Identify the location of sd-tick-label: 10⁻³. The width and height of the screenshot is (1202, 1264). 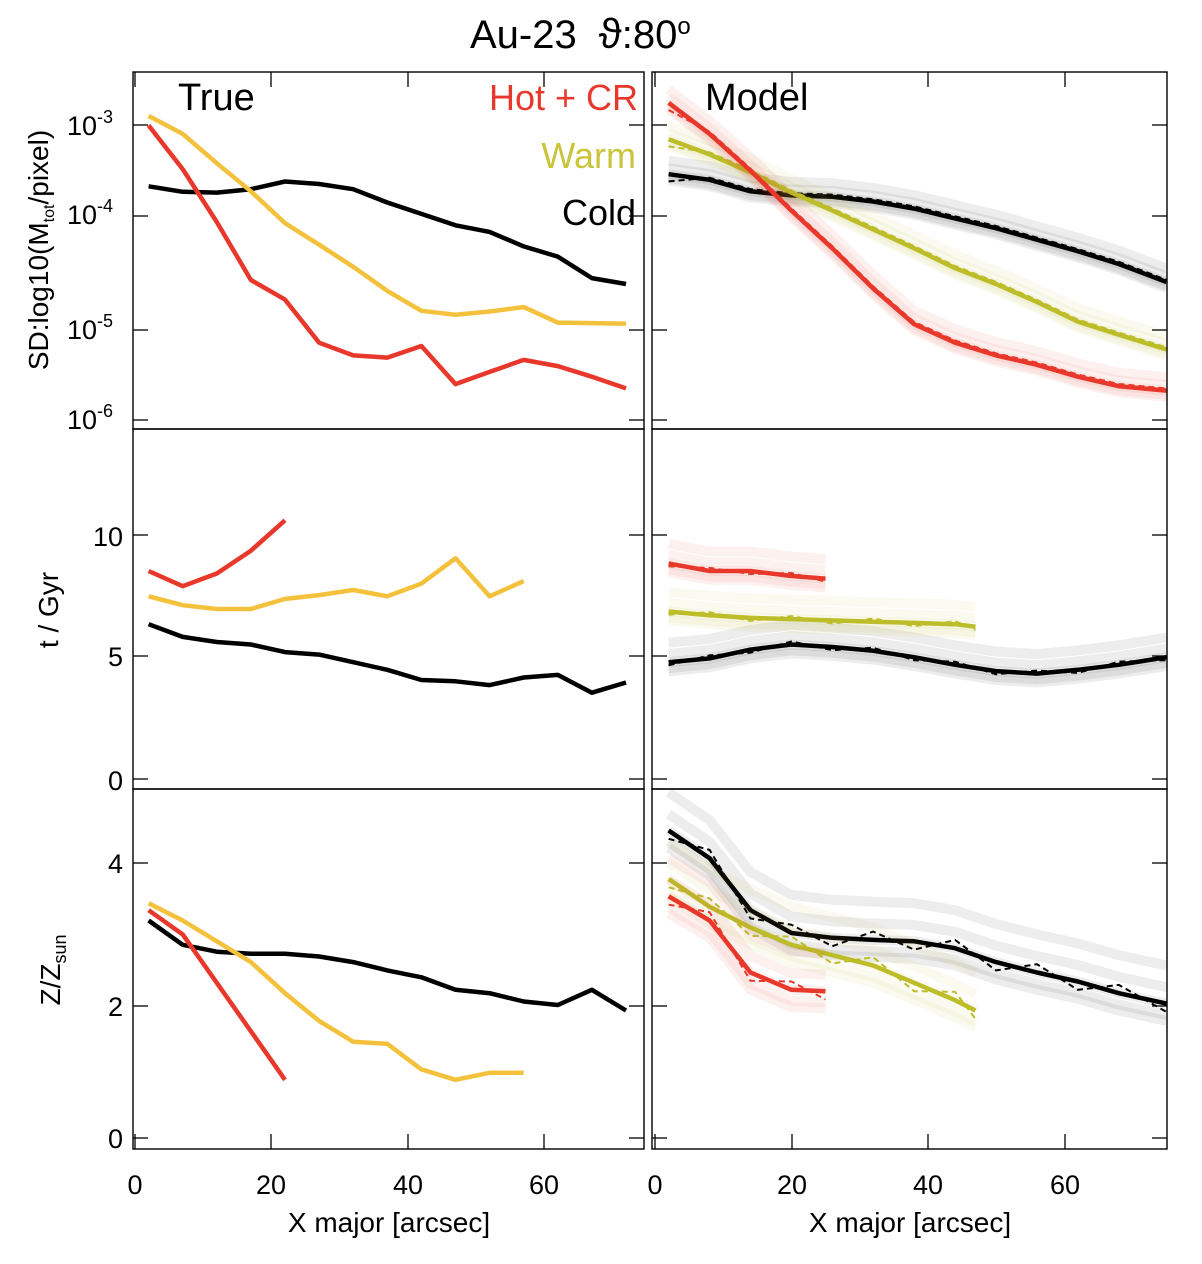
(90, 124).